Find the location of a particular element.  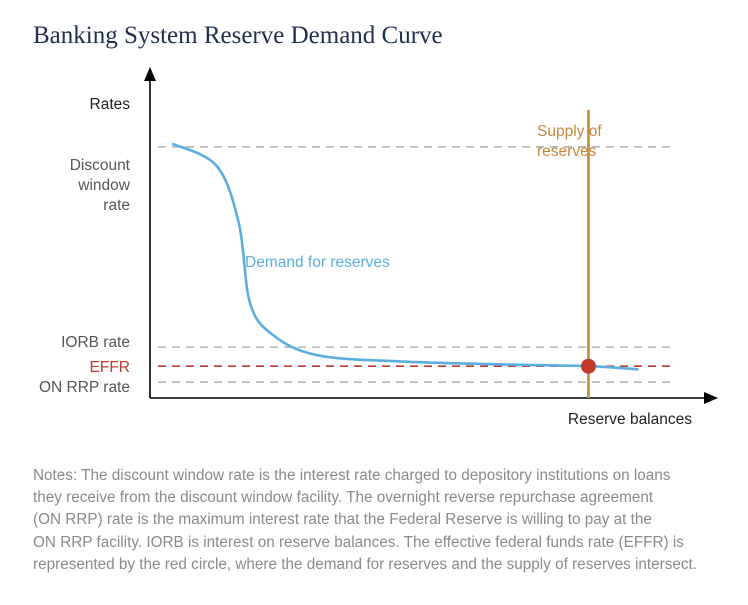

x-axis-arrow is located at coordinates (711, 398).